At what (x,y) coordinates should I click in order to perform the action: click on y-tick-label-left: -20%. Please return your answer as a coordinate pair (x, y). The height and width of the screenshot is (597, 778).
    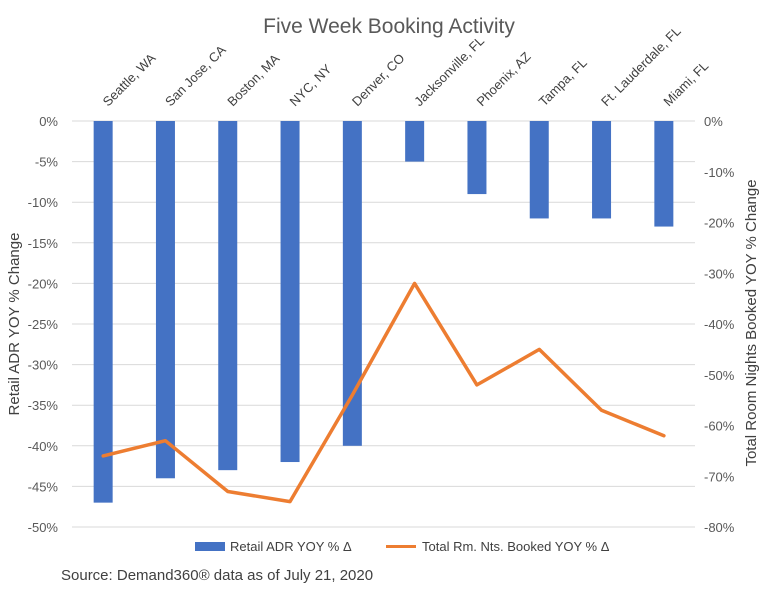
    Looking at the image, I should click on (43, 283).